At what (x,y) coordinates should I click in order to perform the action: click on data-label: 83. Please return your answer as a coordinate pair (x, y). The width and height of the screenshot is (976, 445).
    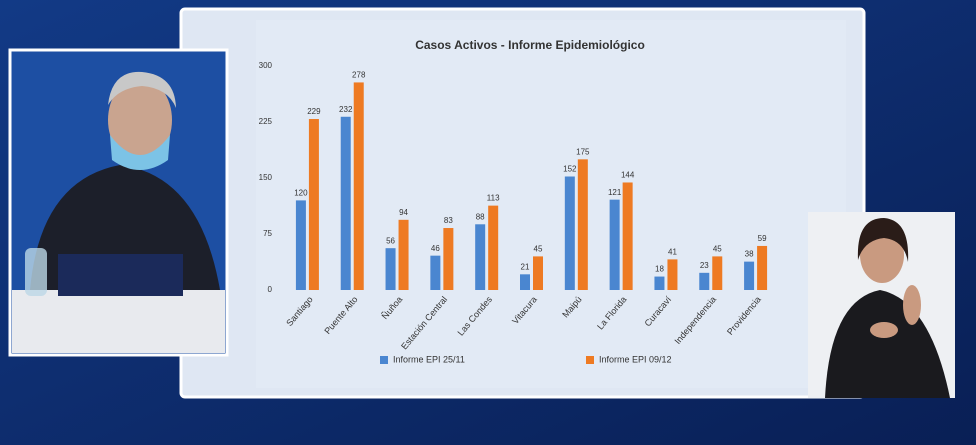
    Looking at the image, I should click on (448, 220).